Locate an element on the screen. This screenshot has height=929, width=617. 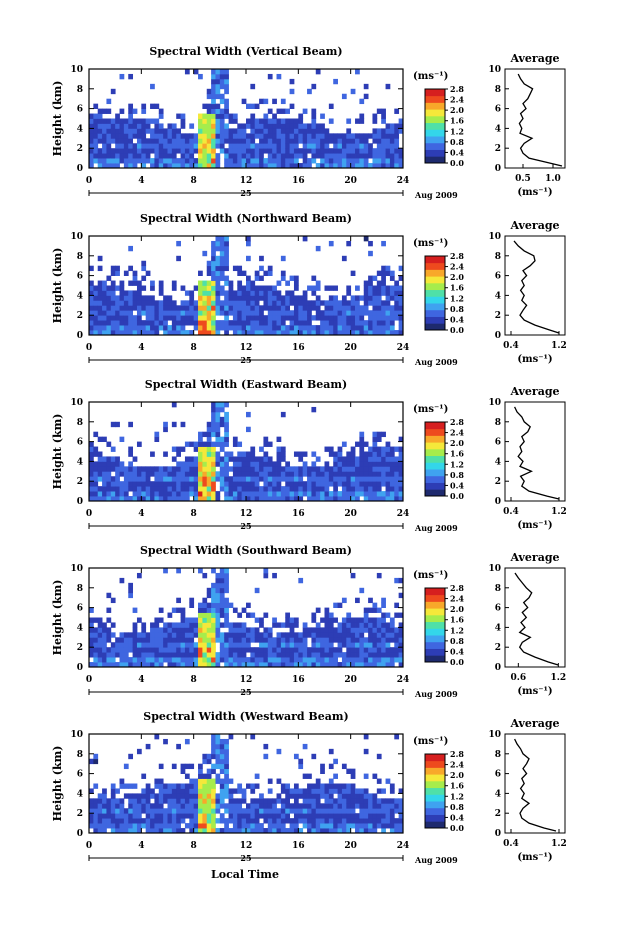
day-label: 25 is located at coordinates (245, 858).